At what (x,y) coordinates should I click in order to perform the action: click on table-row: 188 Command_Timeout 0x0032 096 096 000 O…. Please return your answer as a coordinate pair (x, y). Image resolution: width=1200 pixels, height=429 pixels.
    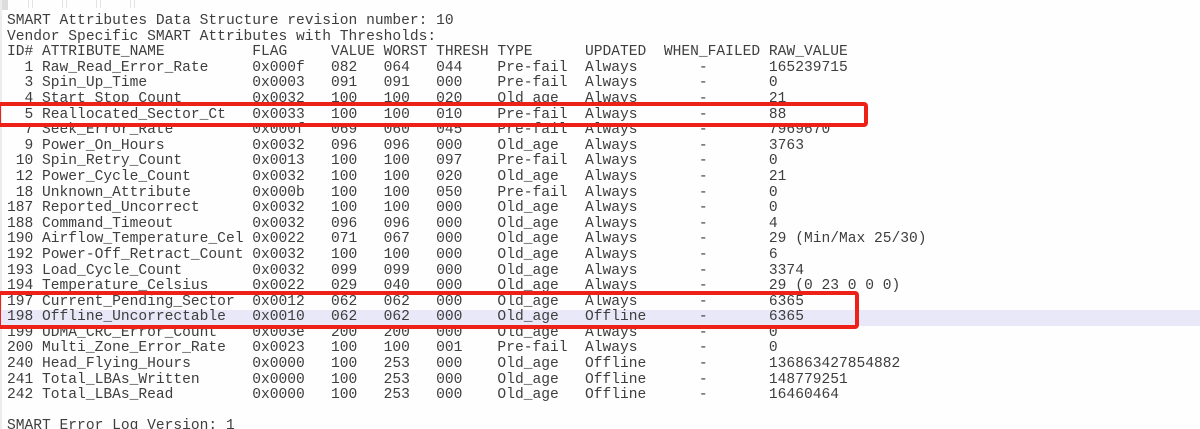
    Looking at the image, I should click on (392, 223).